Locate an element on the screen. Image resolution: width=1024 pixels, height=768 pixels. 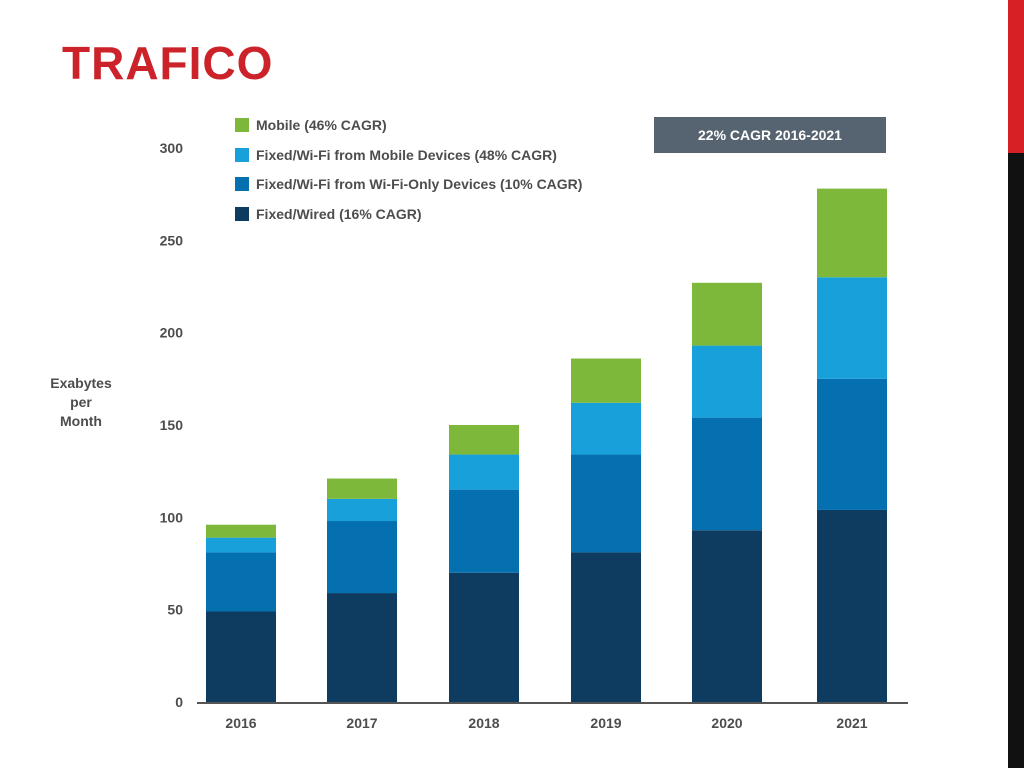
y-axis-title: Exabytes per Month is located at coordinates (81, 402).